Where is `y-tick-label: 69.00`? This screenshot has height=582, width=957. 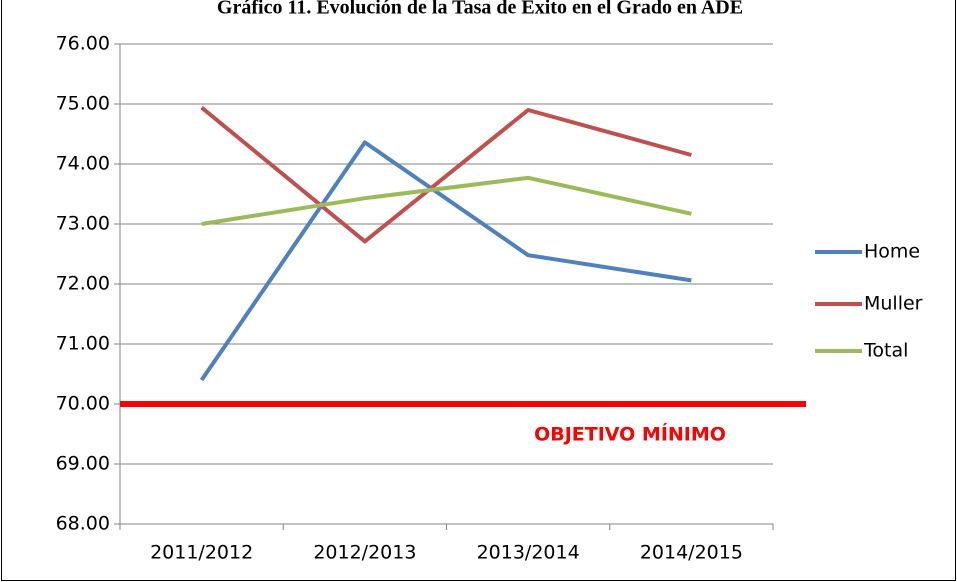
y-tick-label: 69.00 is located at coordinates (83, 464).